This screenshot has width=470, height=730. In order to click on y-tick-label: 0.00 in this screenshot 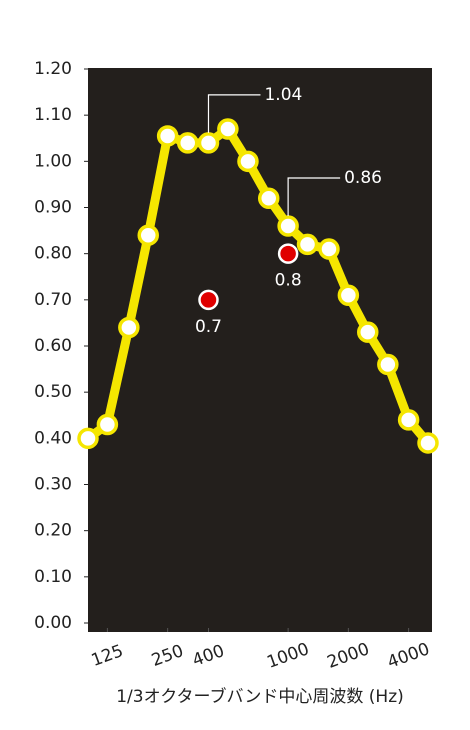, I will do `click(53, 623)`.